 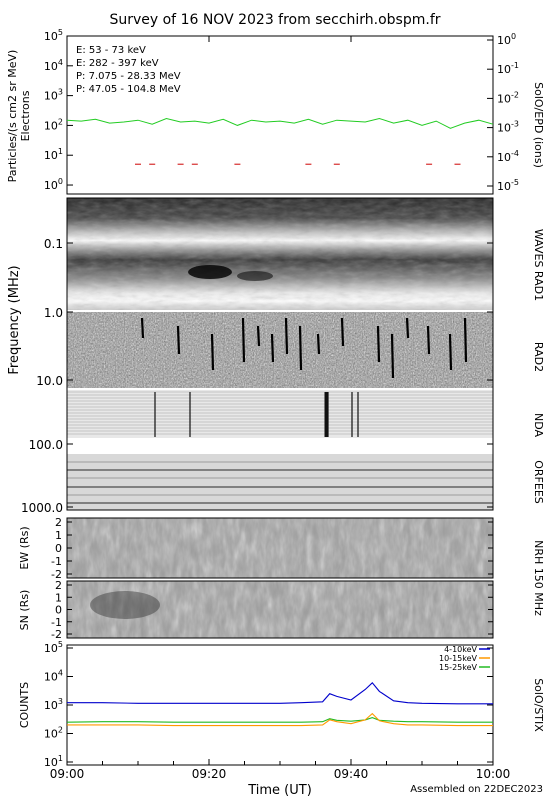 What do you see at coordinates (58, 597) in the screenshot?
I see `nrh-sn-tick-label: 1` at bounding box center [58, 597].